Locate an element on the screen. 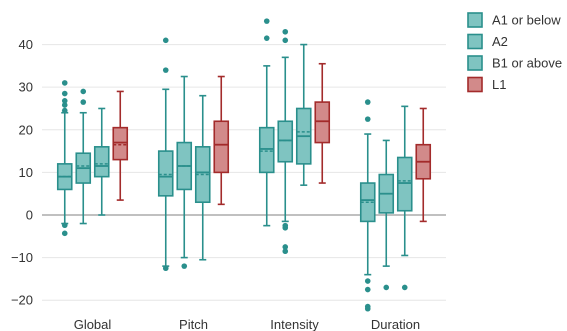  box-a1-or-below-global is located at coordinates (64, 158).